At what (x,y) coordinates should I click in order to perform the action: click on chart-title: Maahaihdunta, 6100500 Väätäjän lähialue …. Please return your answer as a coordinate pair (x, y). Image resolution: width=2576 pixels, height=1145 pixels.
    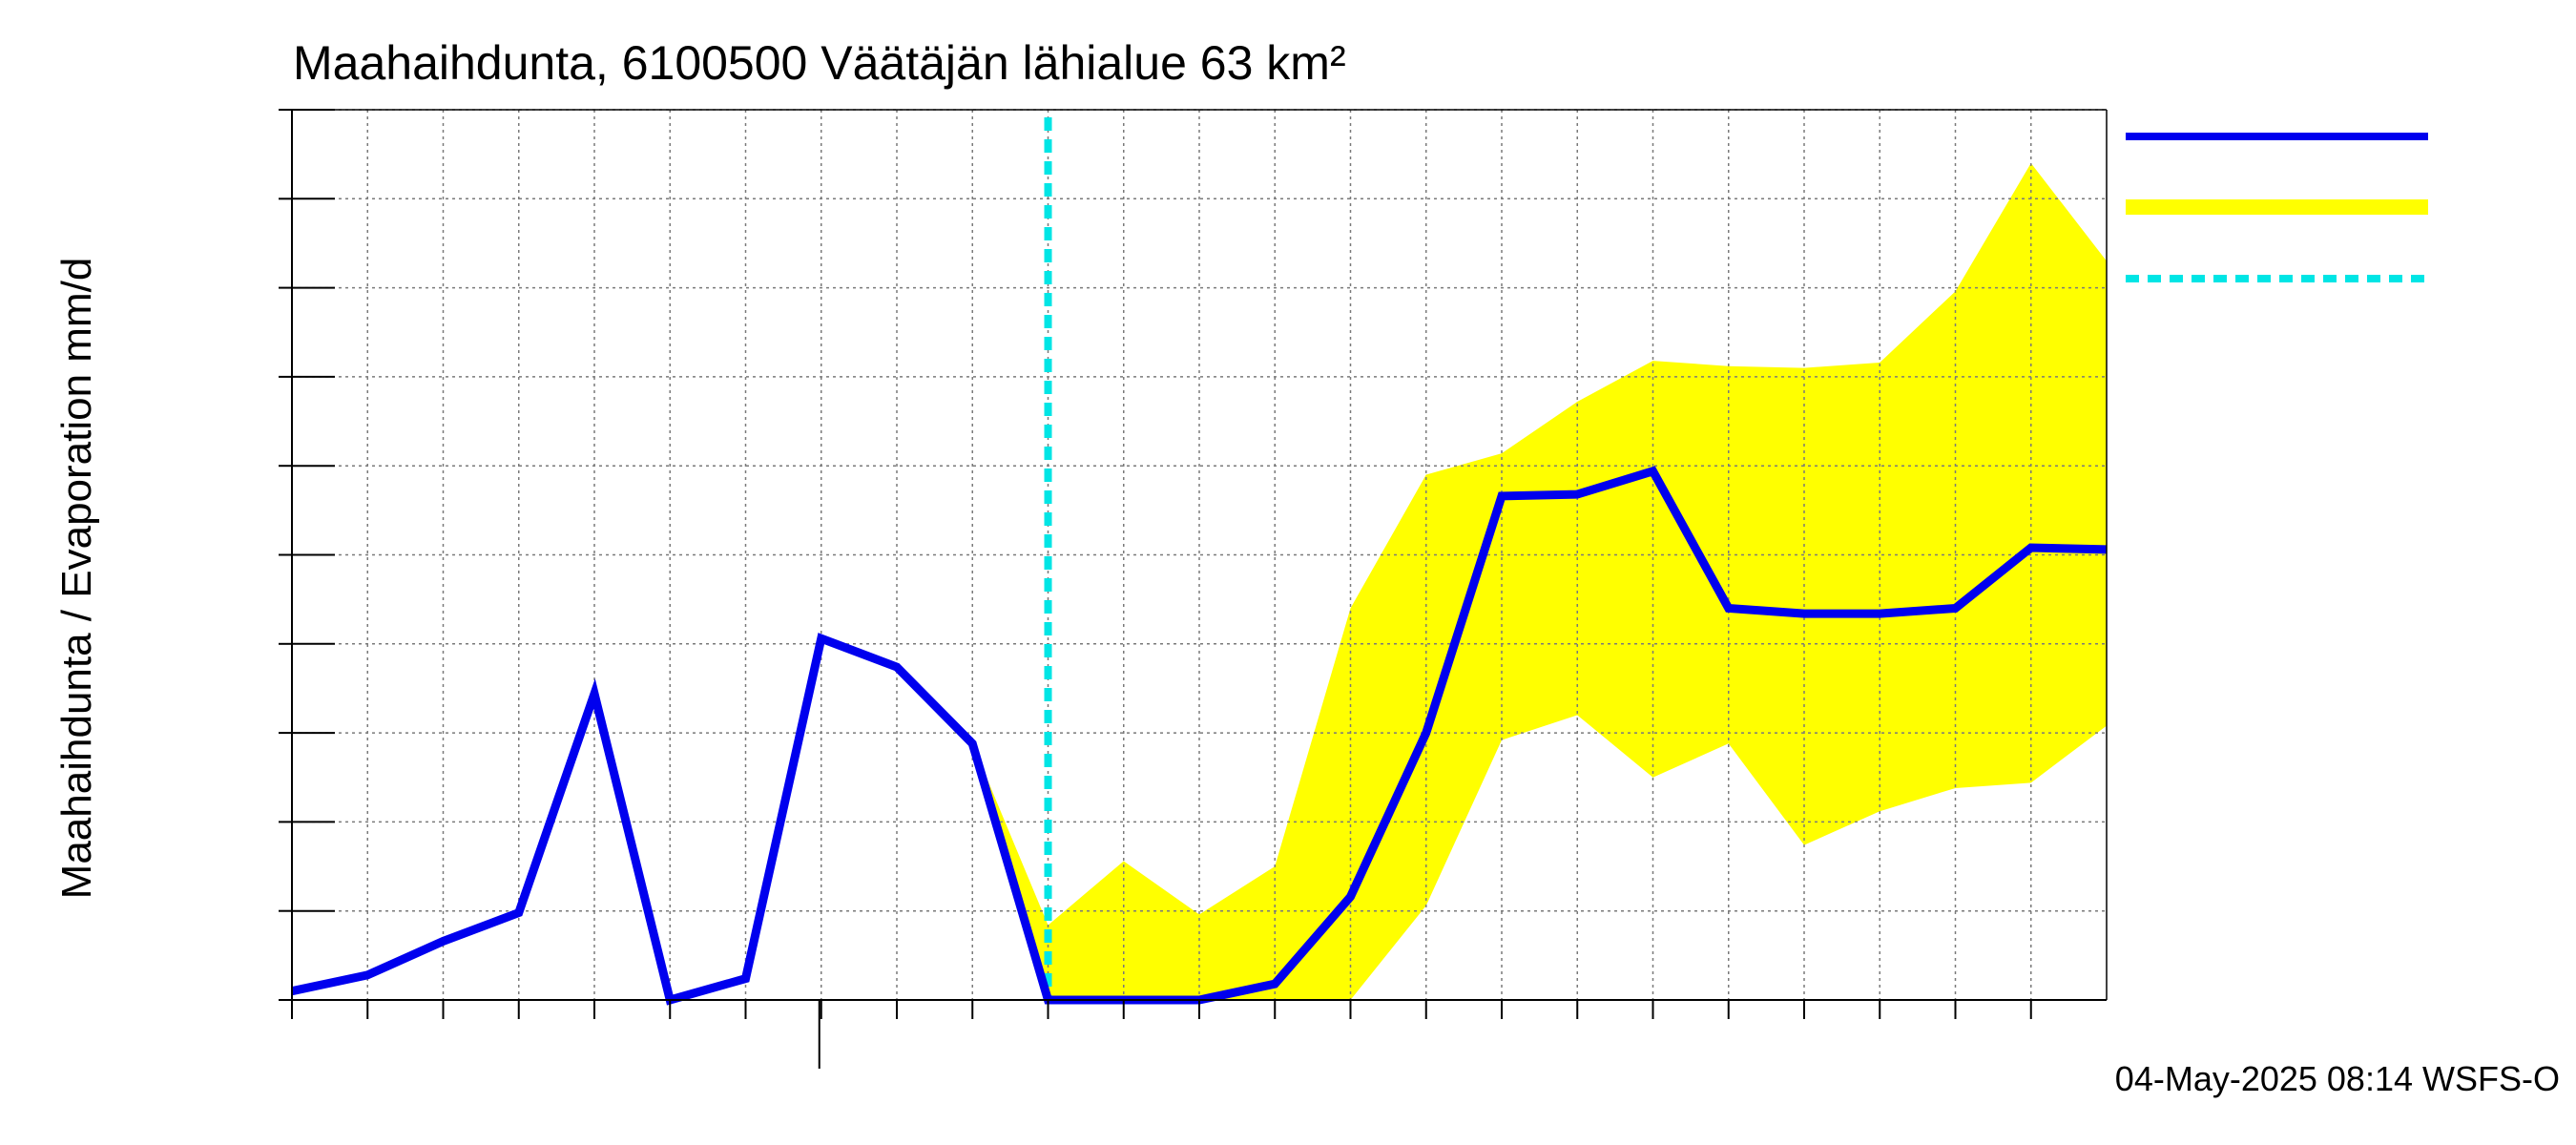
    Looking at the image, I should click on (819, 63).